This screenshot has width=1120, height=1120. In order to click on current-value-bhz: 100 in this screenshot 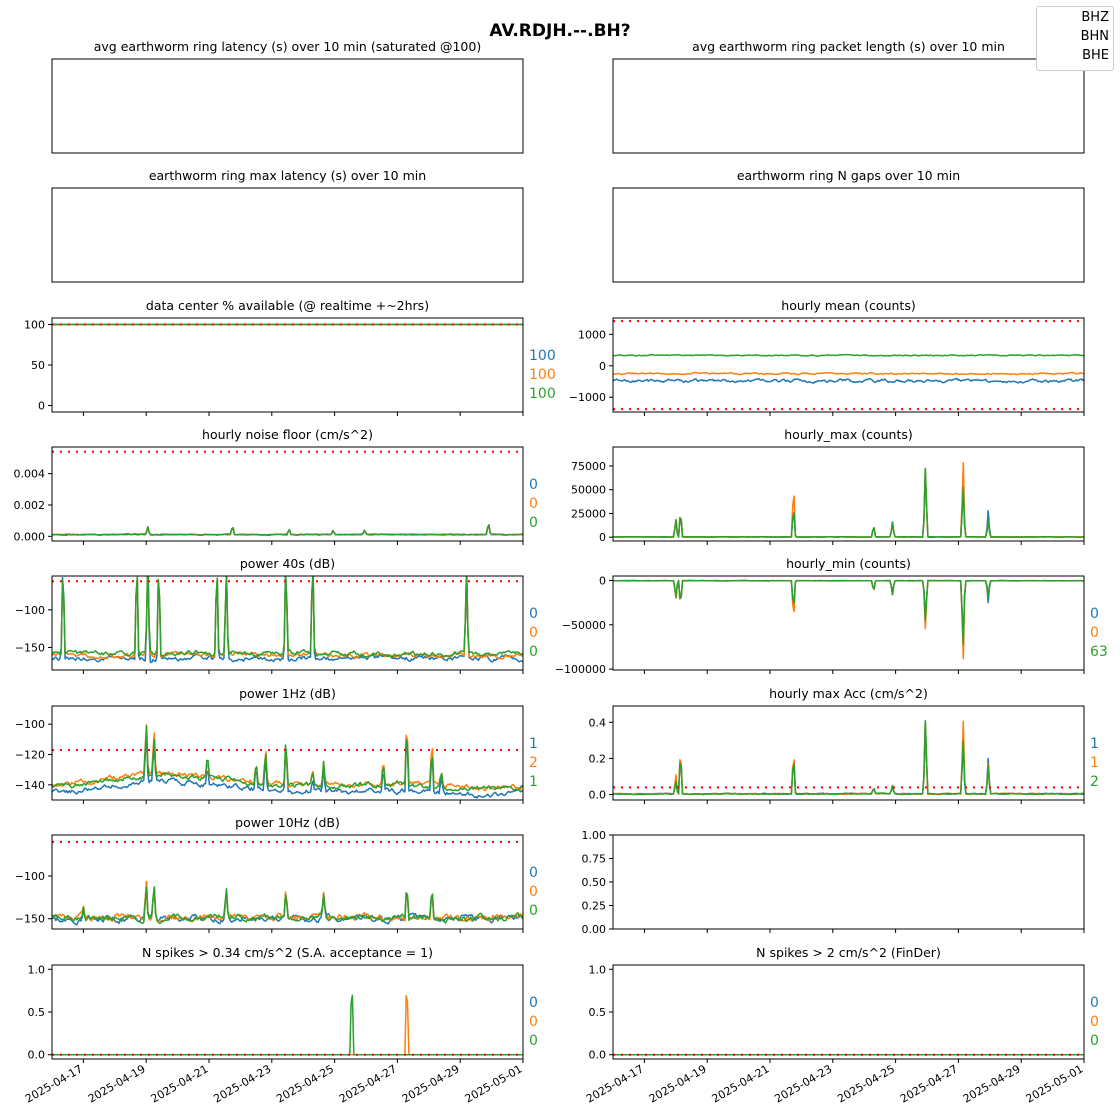, I will do `click(542, 356)`.